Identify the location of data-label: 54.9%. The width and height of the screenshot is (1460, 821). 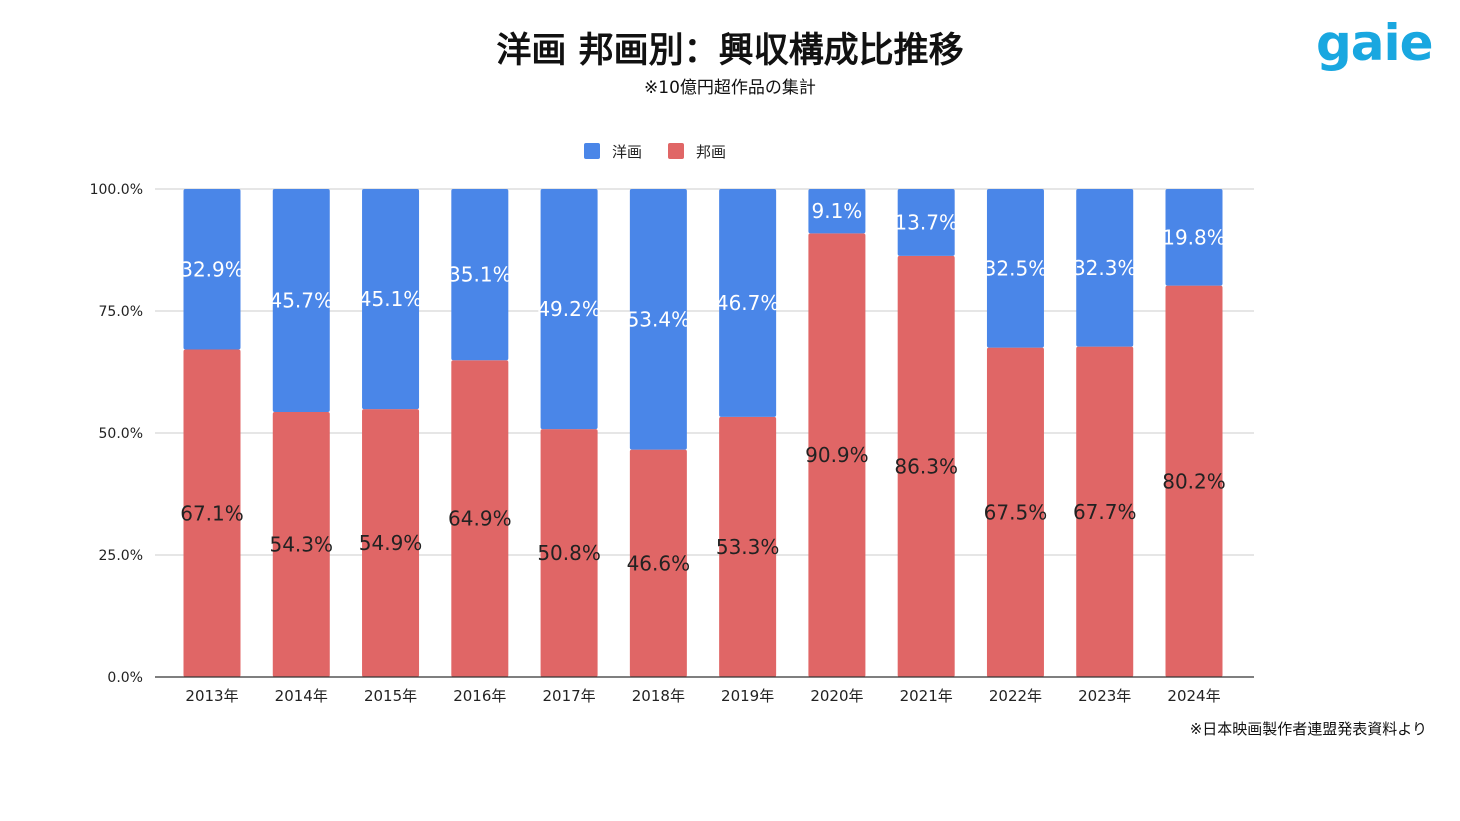
(391, 543).